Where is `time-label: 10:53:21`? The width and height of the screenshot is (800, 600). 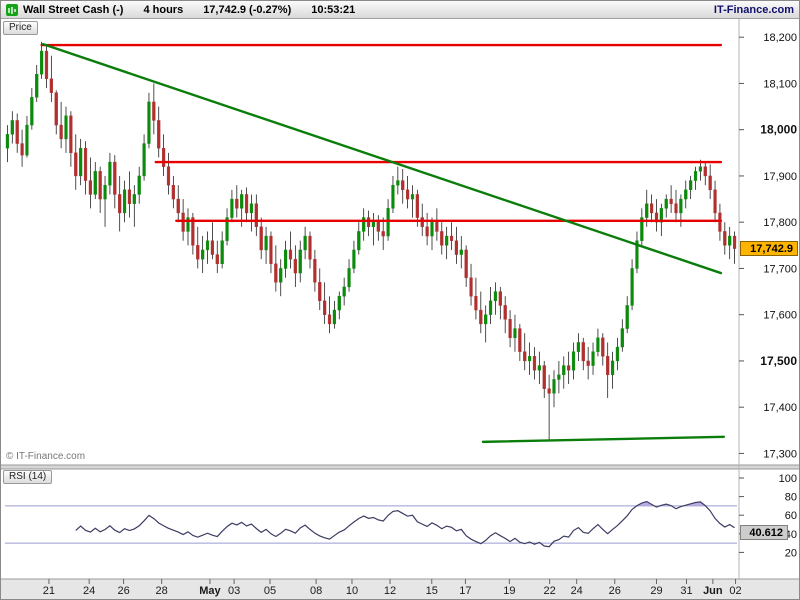 time-label: 10:53:21 is located at coordinates (333, 9).